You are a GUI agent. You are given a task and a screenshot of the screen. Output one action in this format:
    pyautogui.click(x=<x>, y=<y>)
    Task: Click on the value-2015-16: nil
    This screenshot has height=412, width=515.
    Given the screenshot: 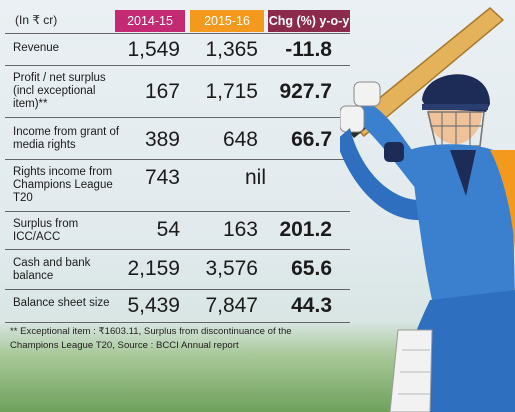 What is the action you would take?
    pyautogui.click(x=255, y=177)
    